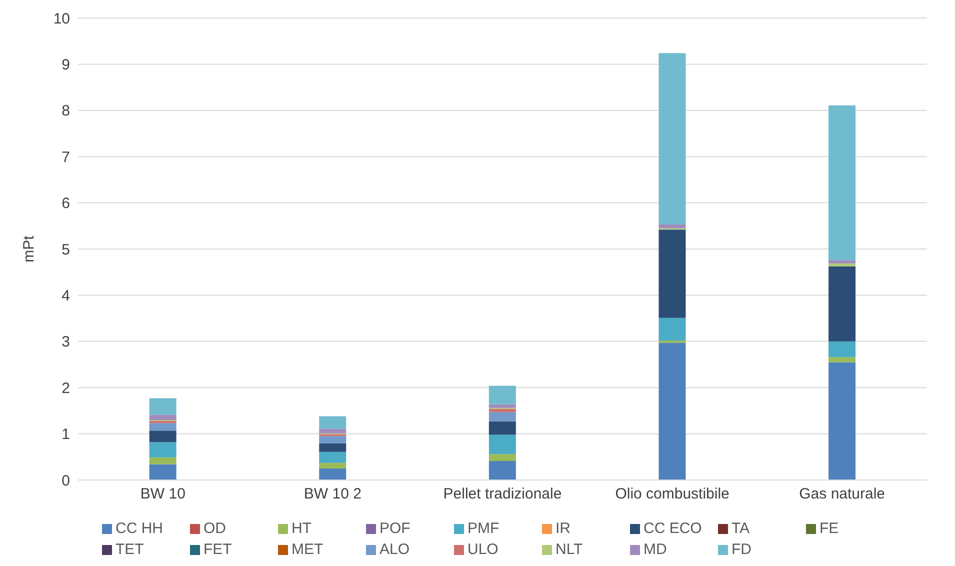 Image resolution: width=955 pixels, height=566 pixels. Describe the element at coordinates (215, 528) in the screenshot. I see `legend-label: OD` at that location.